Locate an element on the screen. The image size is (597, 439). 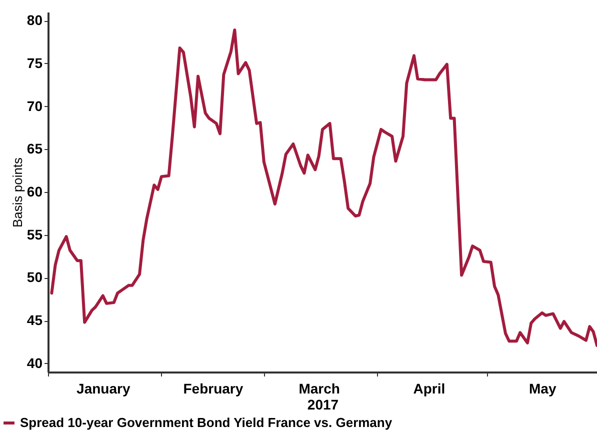
x-tick-label: February is located at coordinates (213, 388).